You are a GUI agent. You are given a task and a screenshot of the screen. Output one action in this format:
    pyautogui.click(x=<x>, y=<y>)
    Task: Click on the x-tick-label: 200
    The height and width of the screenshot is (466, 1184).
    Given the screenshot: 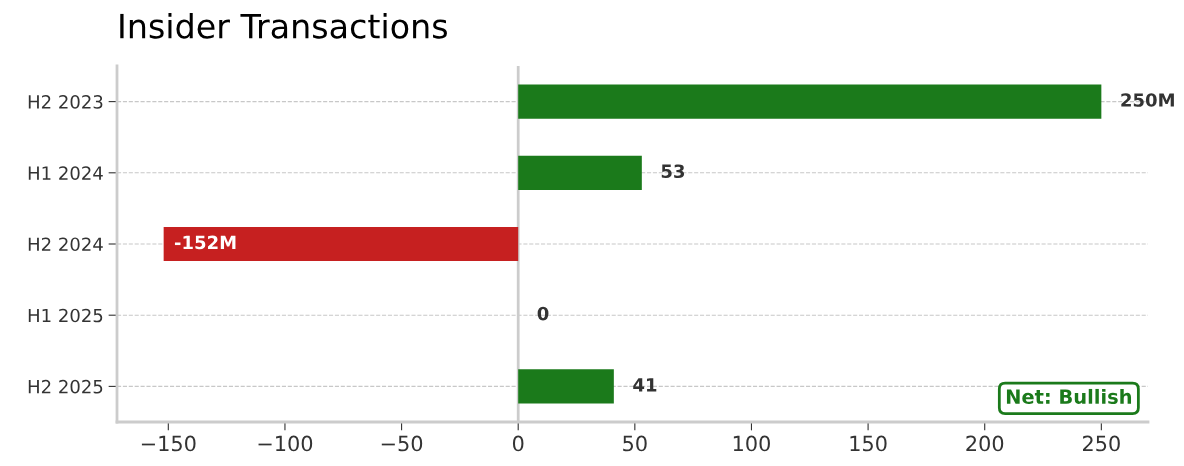 What is the action you would take?
    pyautogui.click(x=985, y=443)
    